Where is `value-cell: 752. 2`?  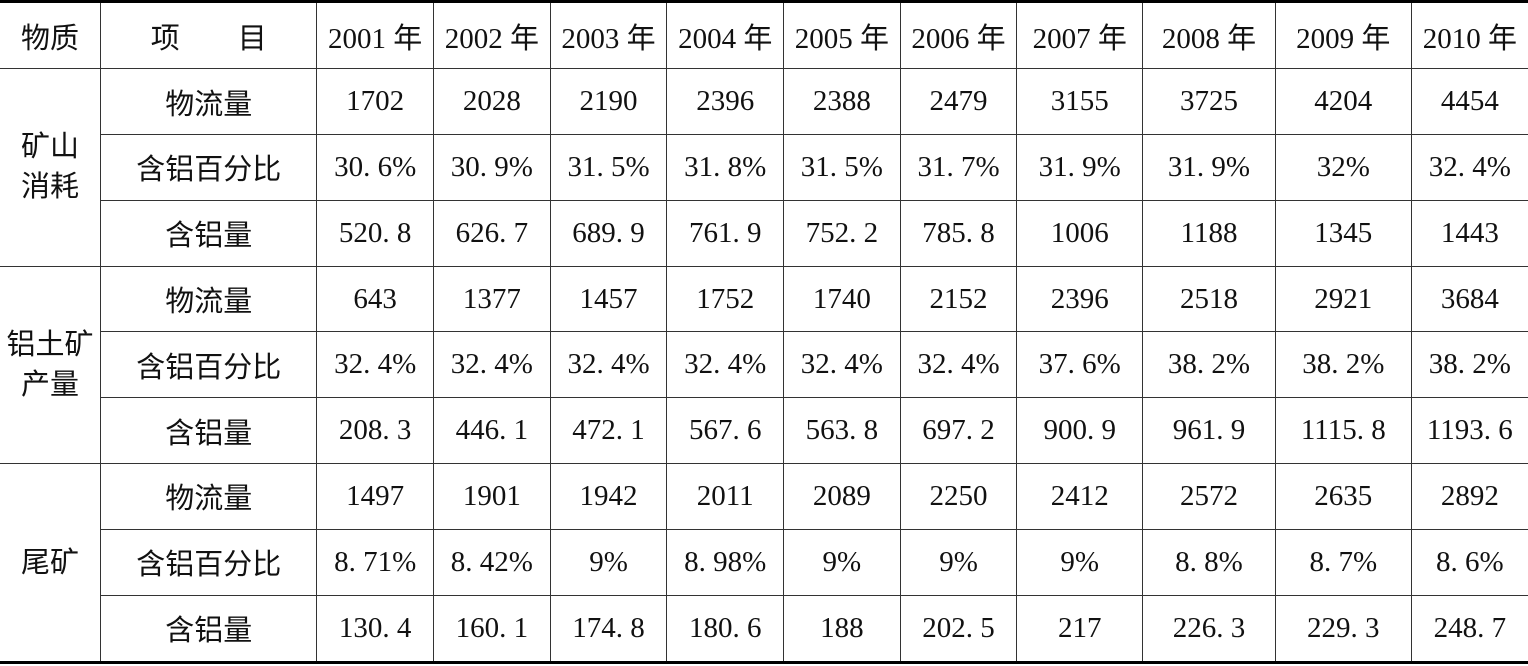
value-cell: 752. 2 is located at coordinates (842, 233).